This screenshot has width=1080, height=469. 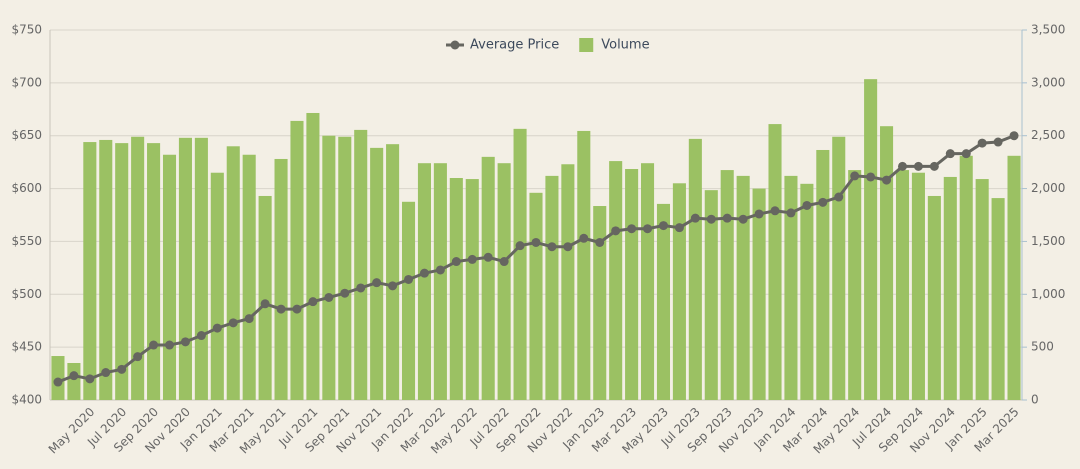 I want to click on y-tick-label: $600, so click(x=26, y=188).